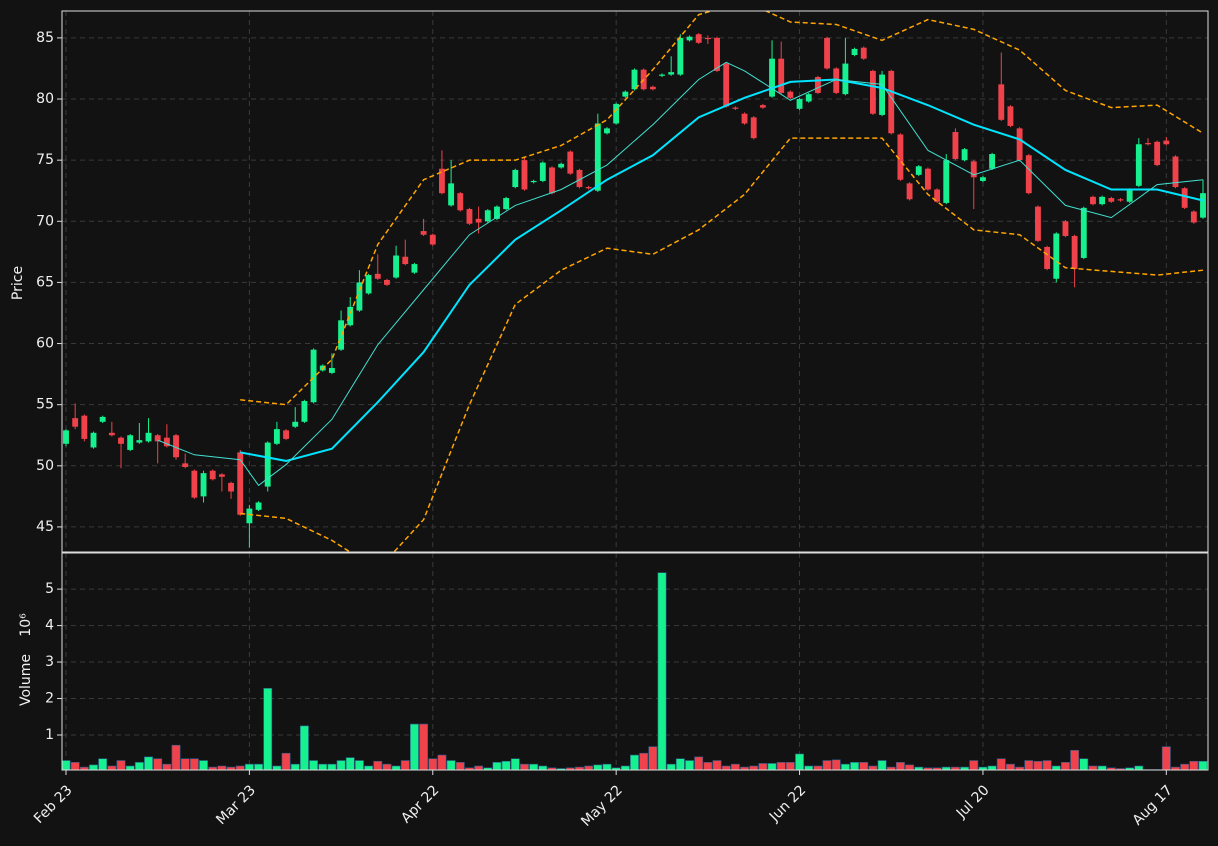 This screenshot has width=1218, height=846. I want to click on y-tick-label: 75, so click(45, 160).